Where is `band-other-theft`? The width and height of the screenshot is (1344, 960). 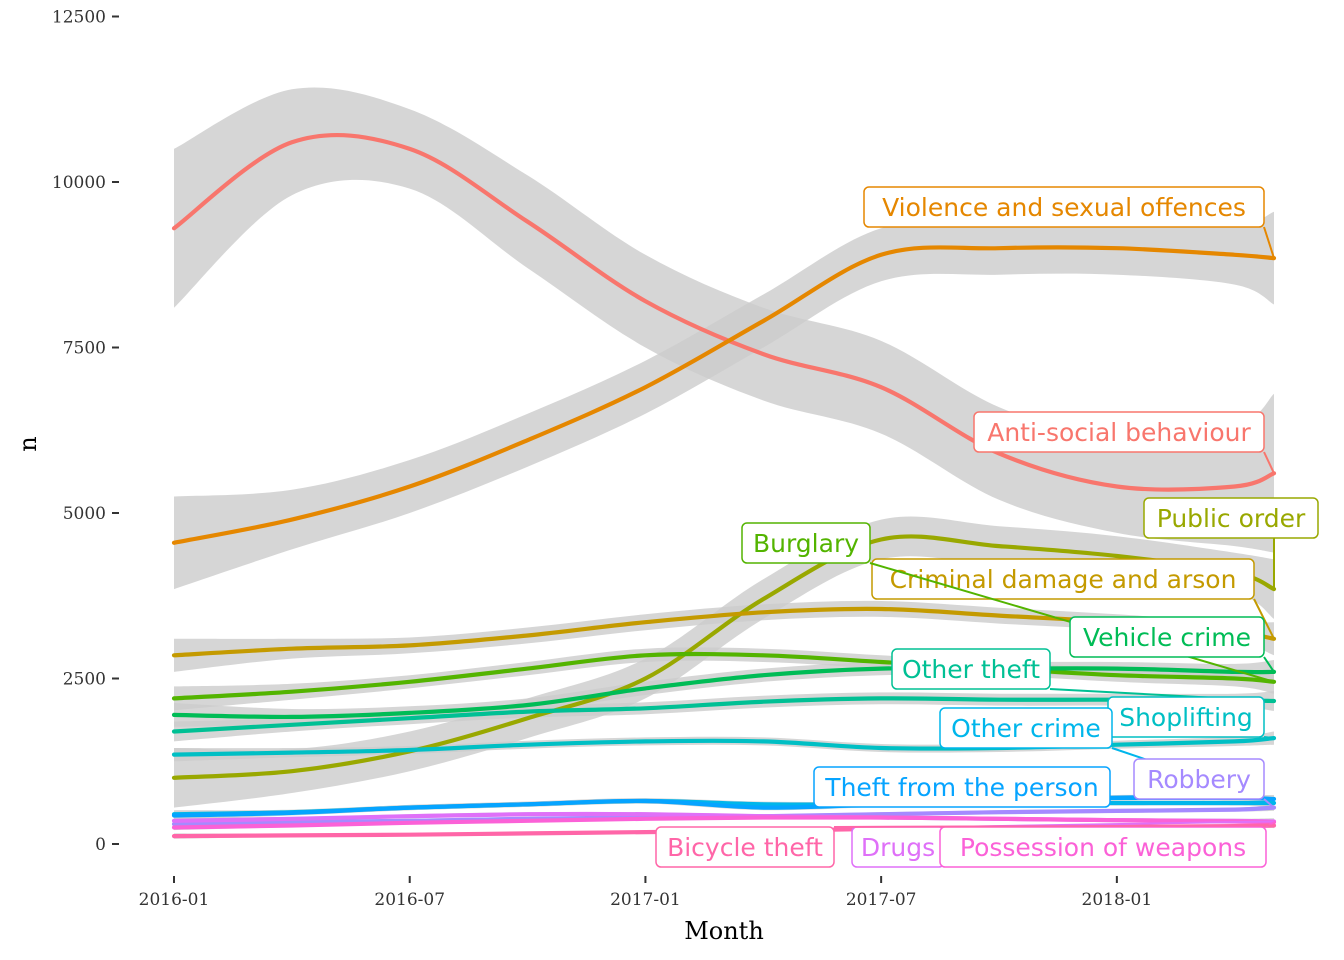
band-other-theft is located at coordinates (724, 716).